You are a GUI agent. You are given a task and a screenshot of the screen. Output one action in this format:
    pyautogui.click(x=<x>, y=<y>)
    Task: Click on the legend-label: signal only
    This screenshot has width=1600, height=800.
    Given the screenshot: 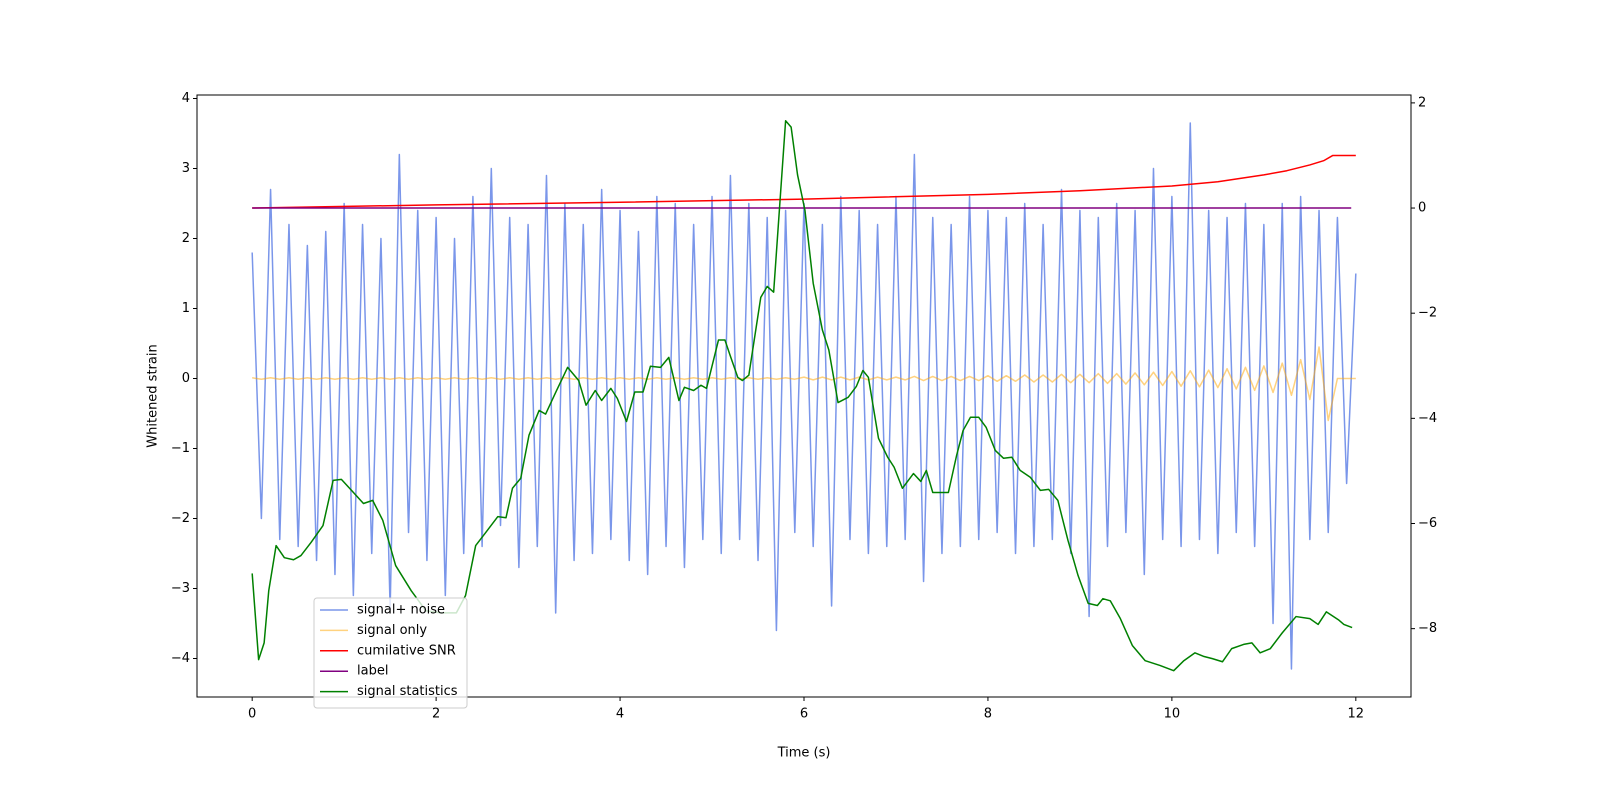 What is the action you would take?
    pyautogui.click(x=392, y=630)
    